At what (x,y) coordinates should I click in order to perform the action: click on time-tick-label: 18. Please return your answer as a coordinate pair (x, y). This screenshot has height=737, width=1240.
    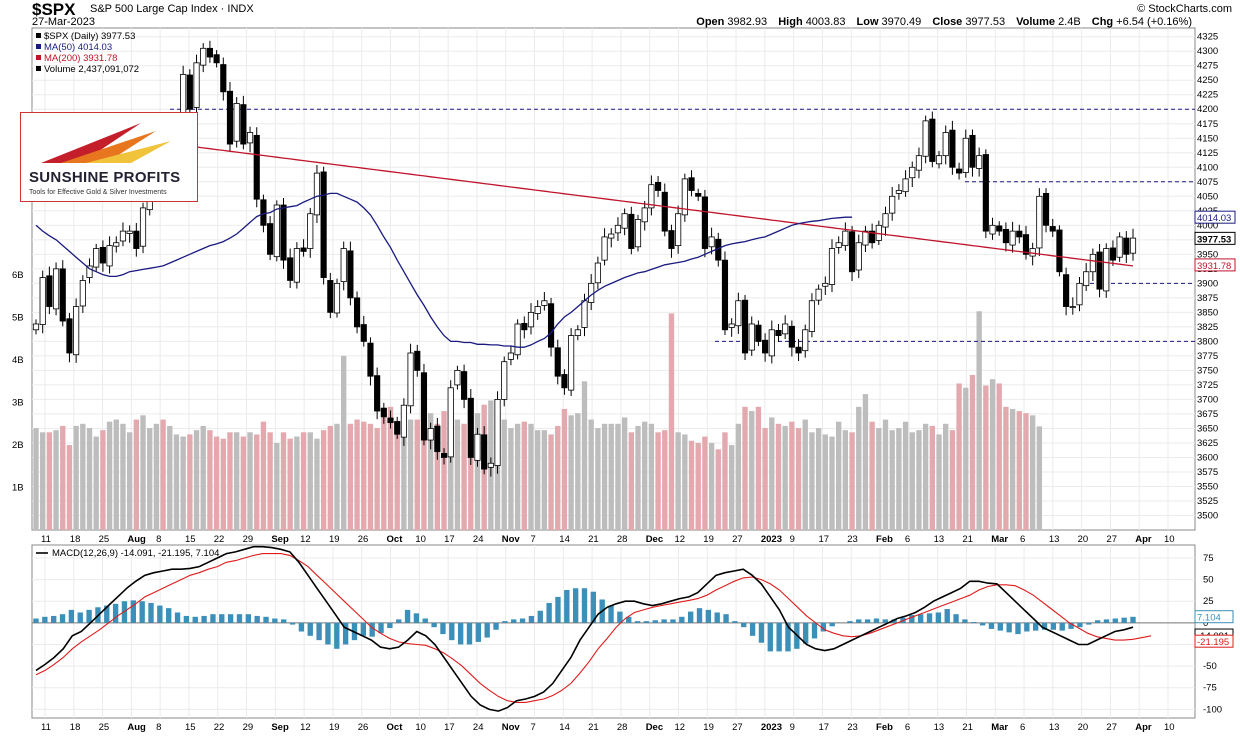
    Looking at the image, I should click on (75, 539).